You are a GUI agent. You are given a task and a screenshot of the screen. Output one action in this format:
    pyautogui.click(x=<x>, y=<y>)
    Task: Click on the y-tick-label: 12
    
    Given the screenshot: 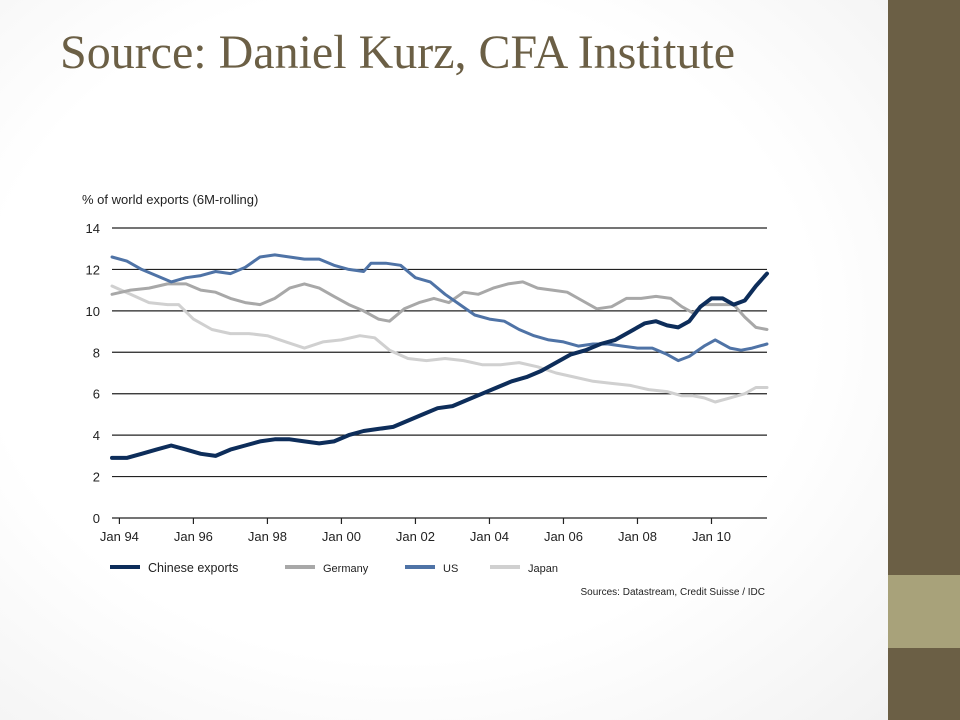 What is the action you would take?
    pyautogui.click(x=93, y=269)
    